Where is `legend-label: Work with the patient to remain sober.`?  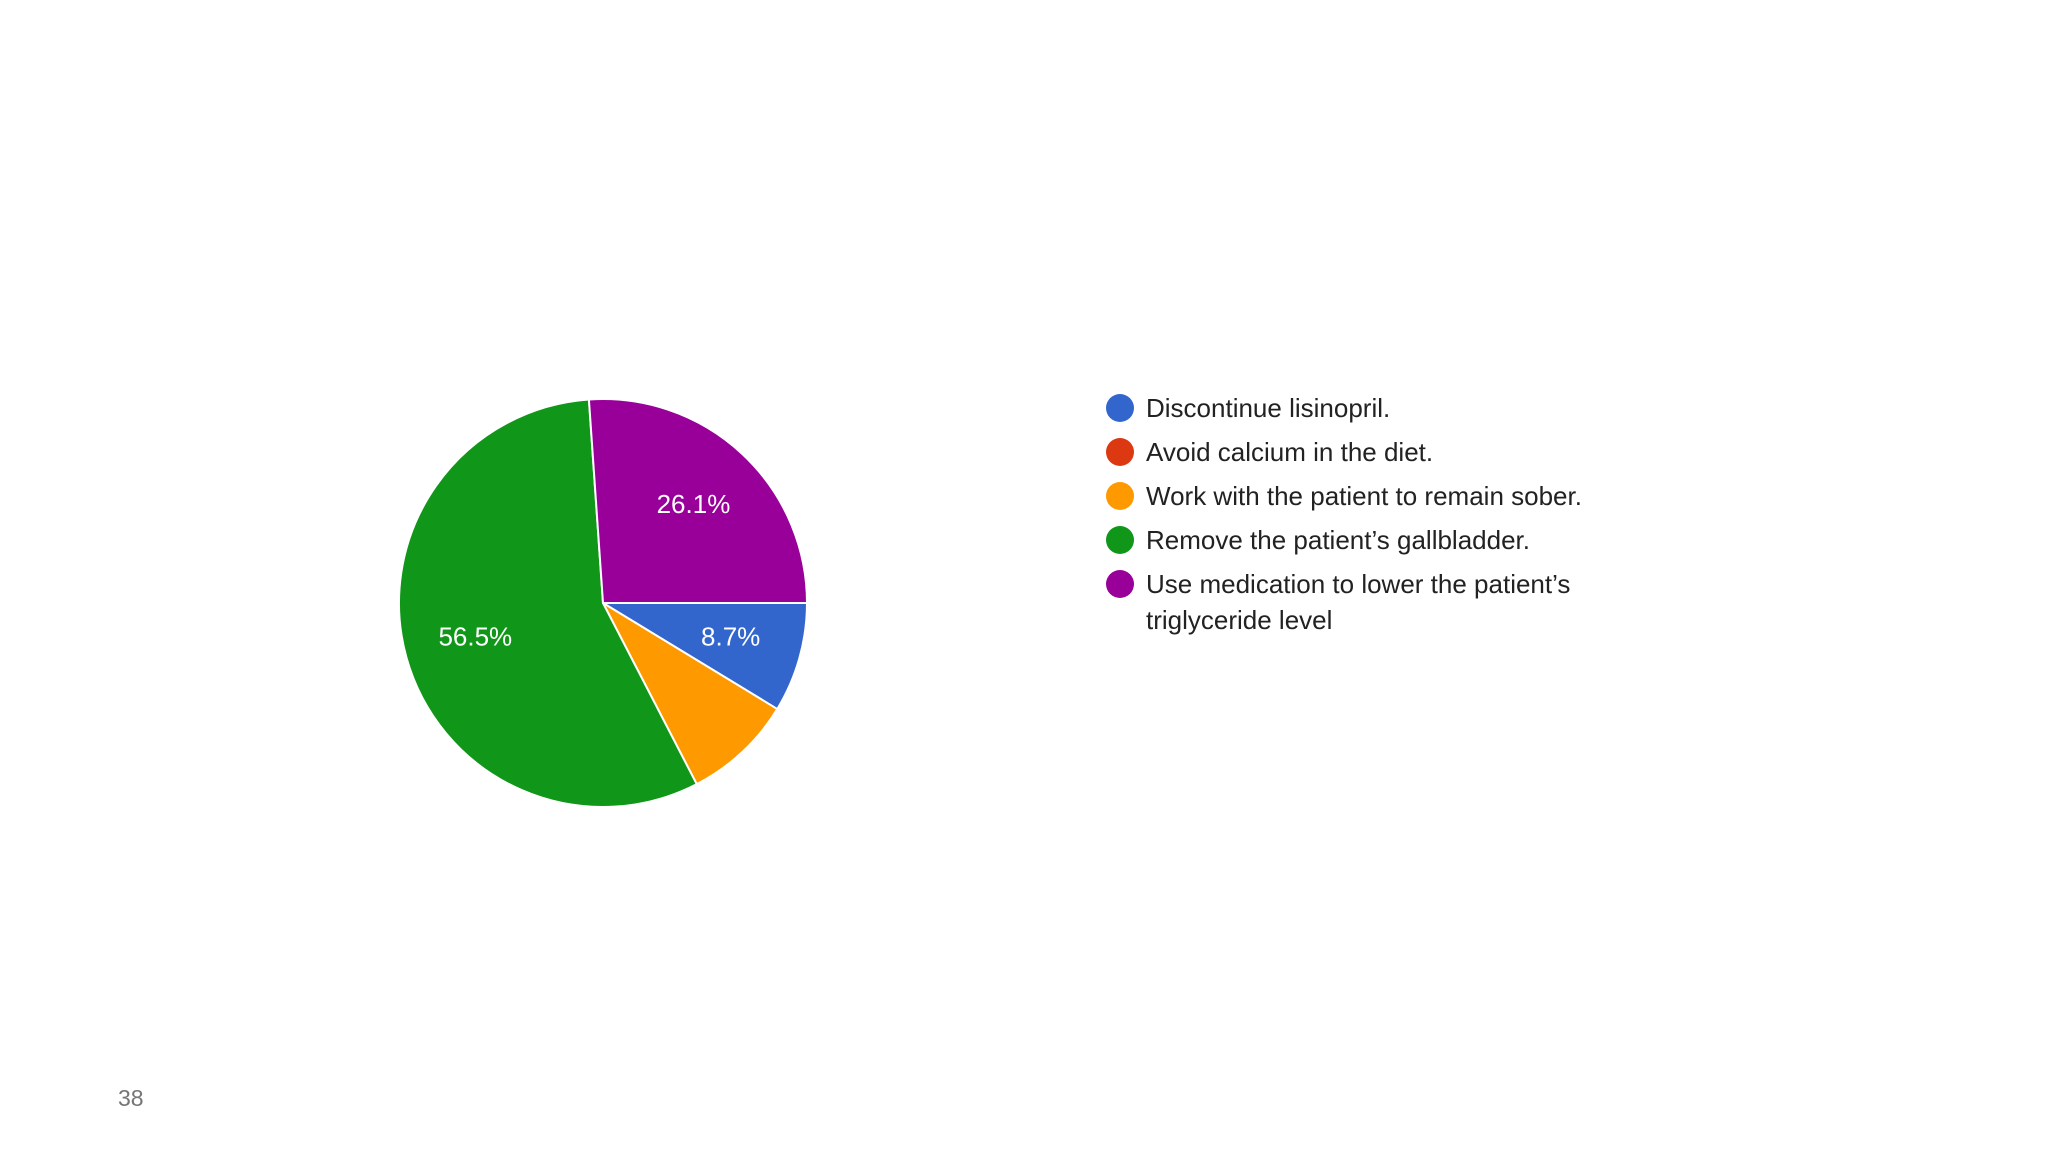
legend-label: Work with the patient to remain sober. is located at coordinates (1364, 496).